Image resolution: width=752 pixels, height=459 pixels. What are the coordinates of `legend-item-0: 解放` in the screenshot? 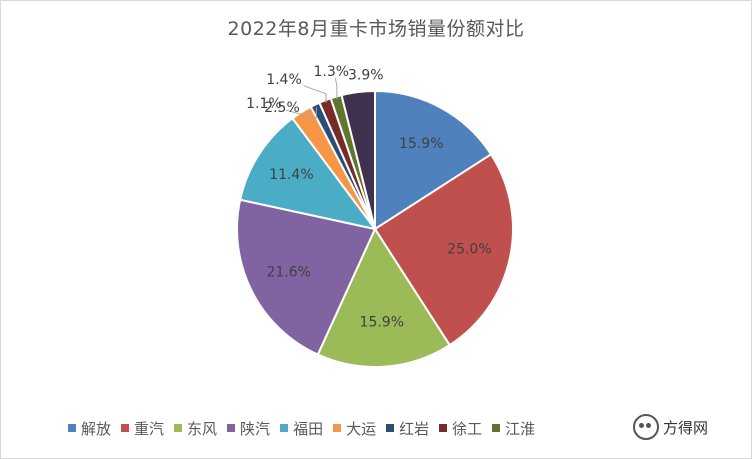 It's located at (89, 428).